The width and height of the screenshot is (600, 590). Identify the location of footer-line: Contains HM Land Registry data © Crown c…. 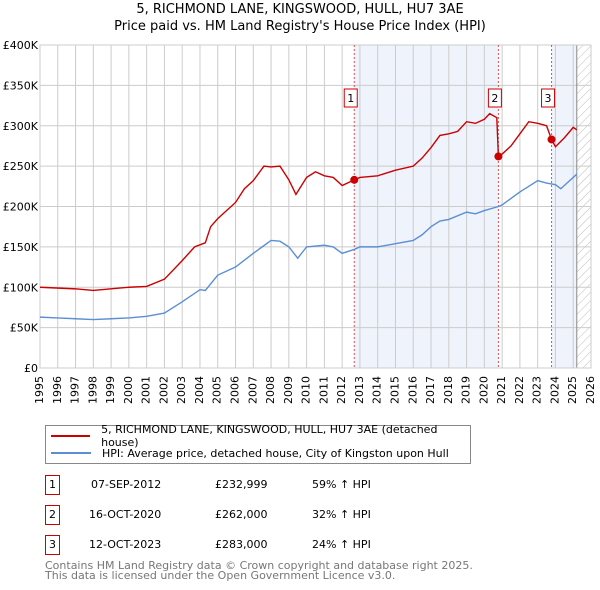
(259, 565).